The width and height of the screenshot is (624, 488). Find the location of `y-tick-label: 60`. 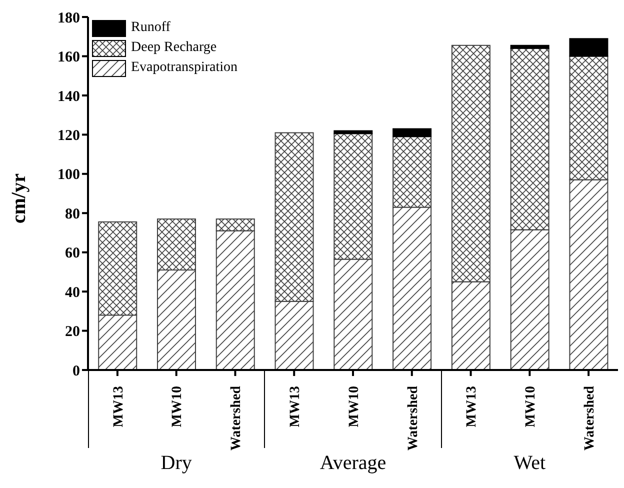

y-tick-label: 60 is located at coordinates (72, 254).